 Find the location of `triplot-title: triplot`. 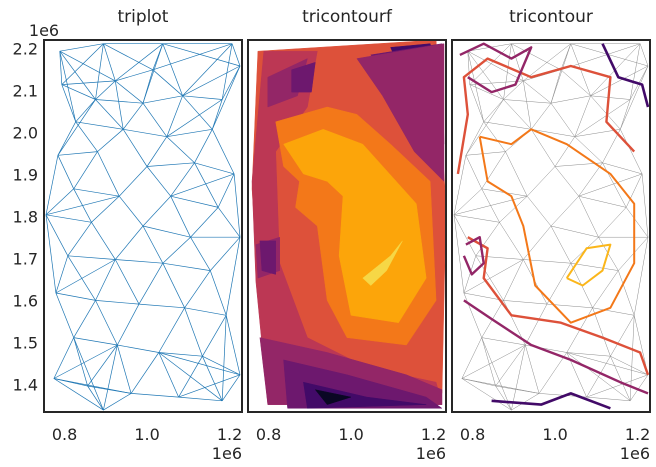

triplot-title: triplot is located at coordinates (143, 17).